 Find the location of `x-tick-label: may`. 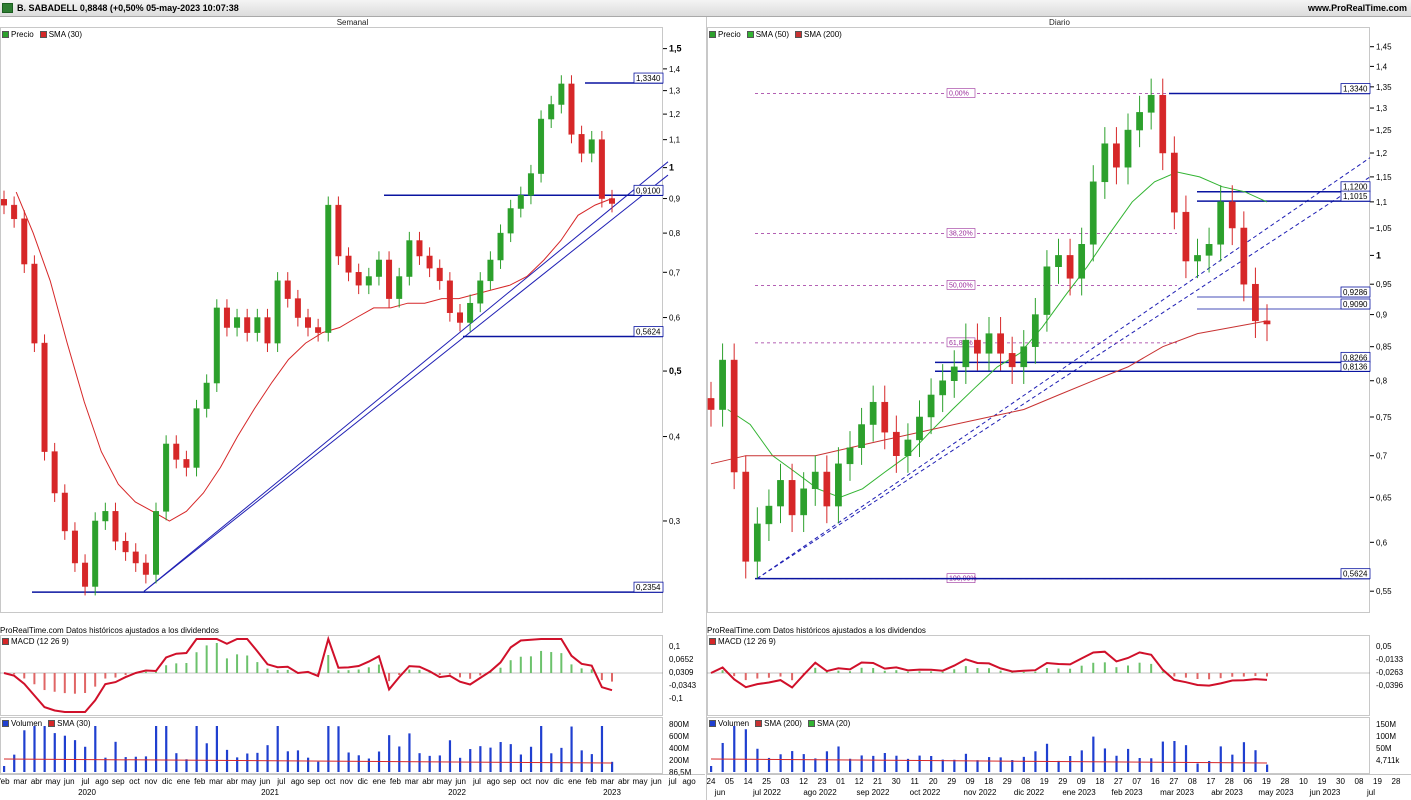

x-tick-label: may is located at coordinates (52, 781).